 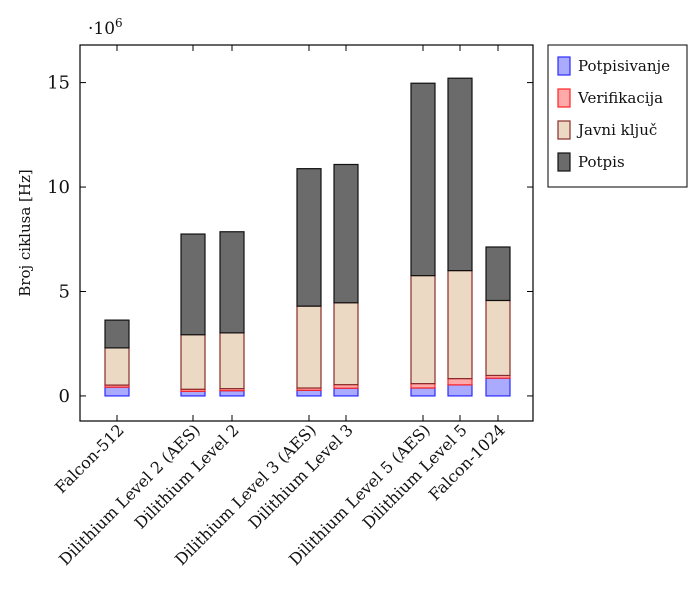 I want to click on x-category-label: Falcon-512, so click(x=89, y=458).